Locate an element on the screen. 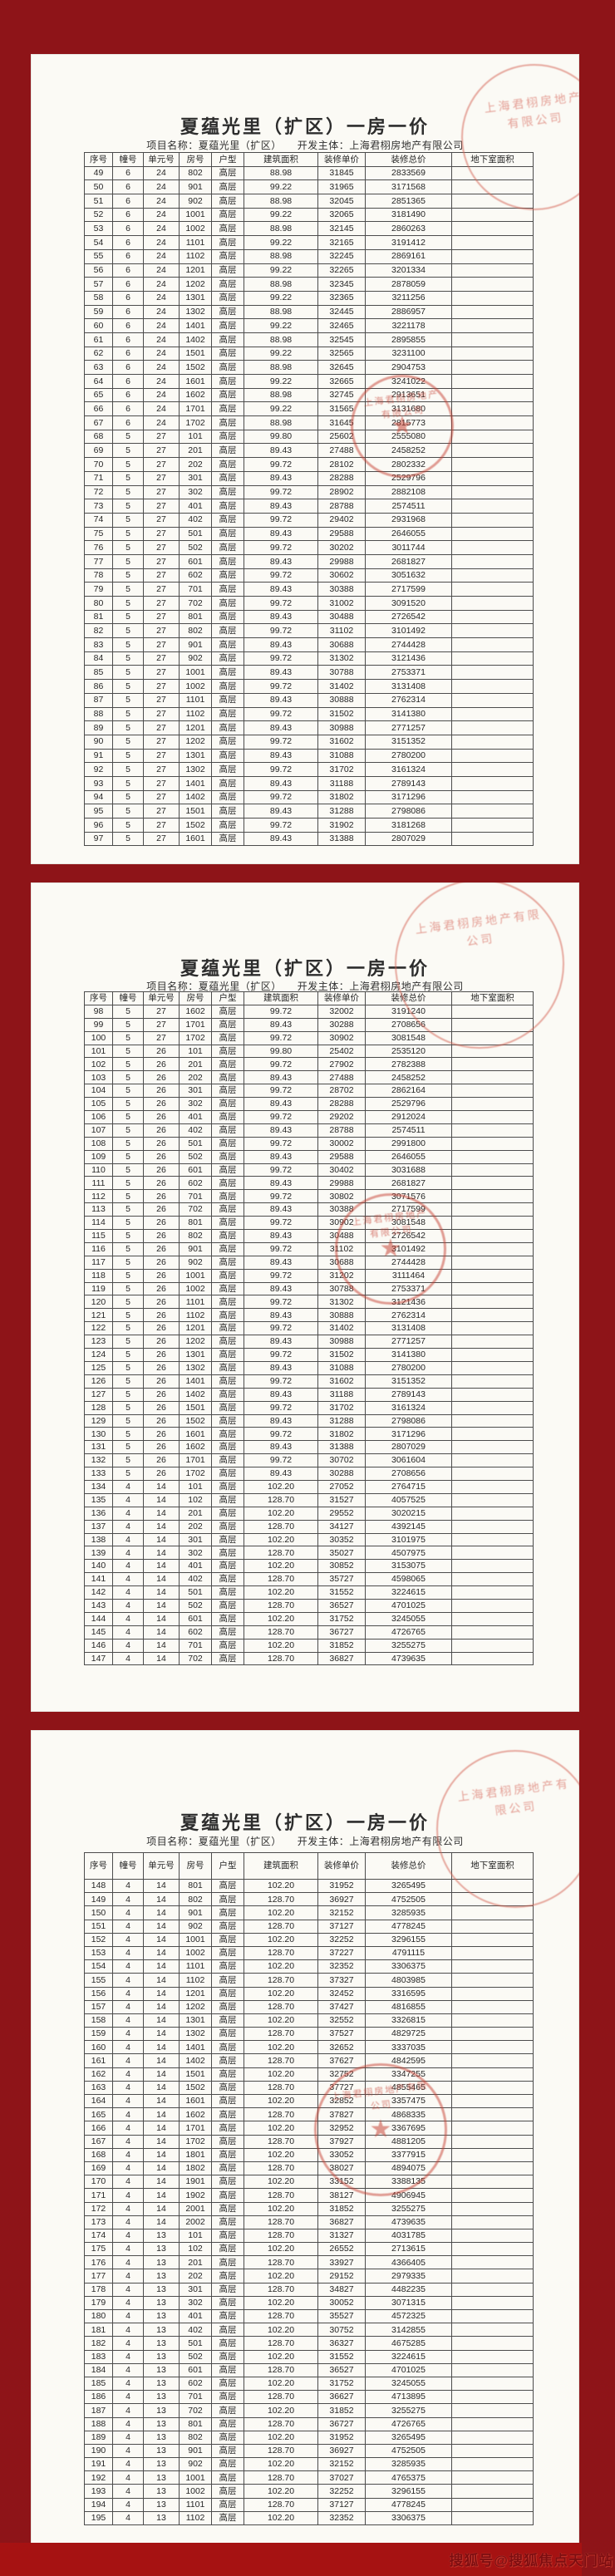 The image size is (615, 2576). table-cell: 26 is located at coordinates (161, 1407).